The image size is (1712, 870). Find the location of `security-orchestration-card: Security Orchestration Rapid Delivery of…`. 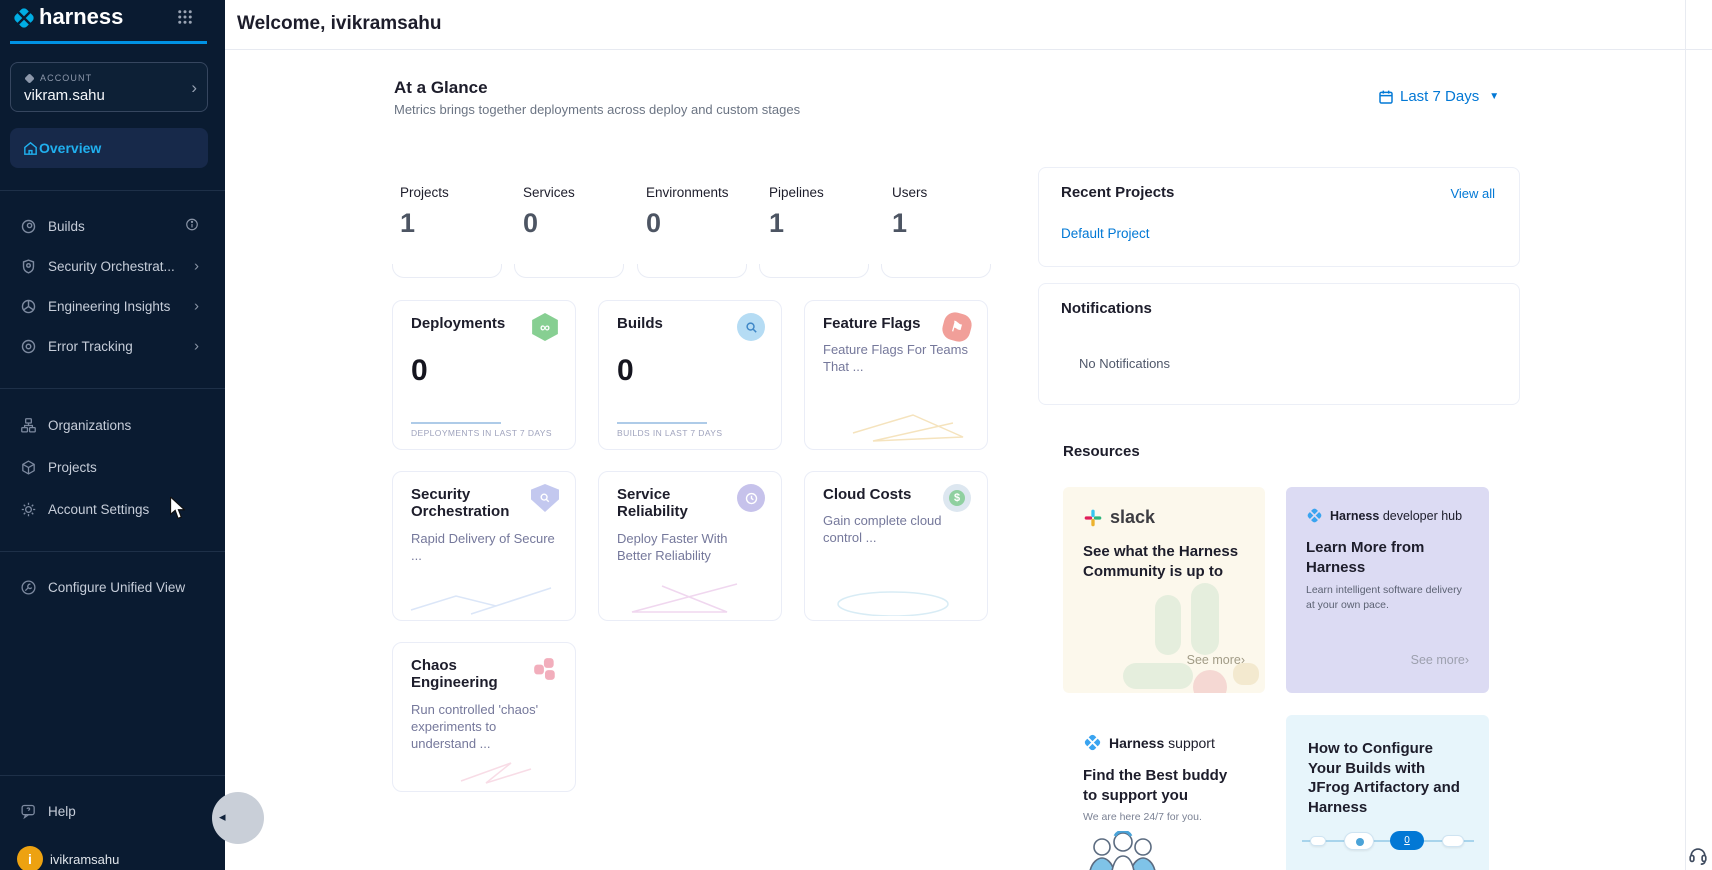

security-orchestration-card: Security Orchestration Rapid Delivery of… is located at coordinates (484, 546).